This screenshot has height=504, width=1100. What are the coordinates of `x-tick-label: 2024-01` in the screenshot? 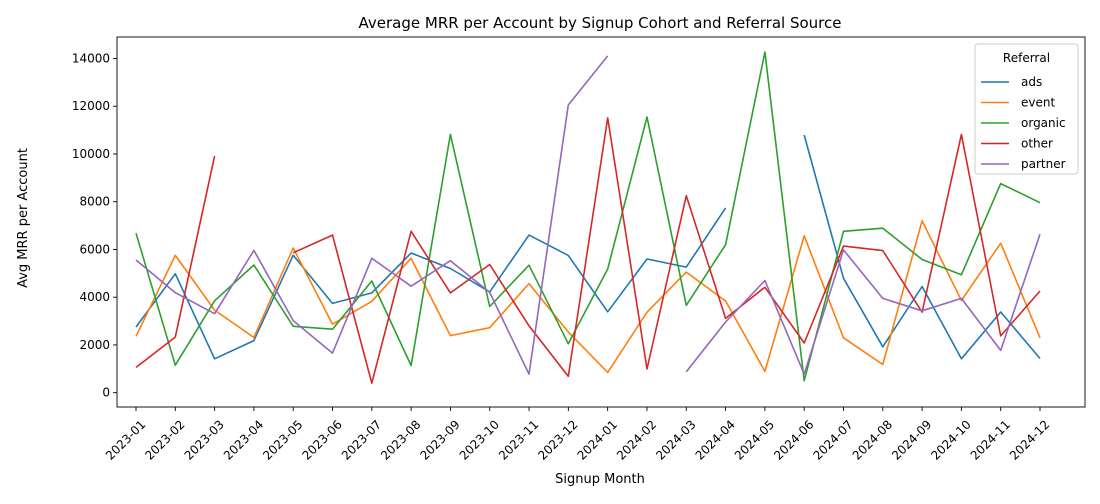 It's located at (597, 439).